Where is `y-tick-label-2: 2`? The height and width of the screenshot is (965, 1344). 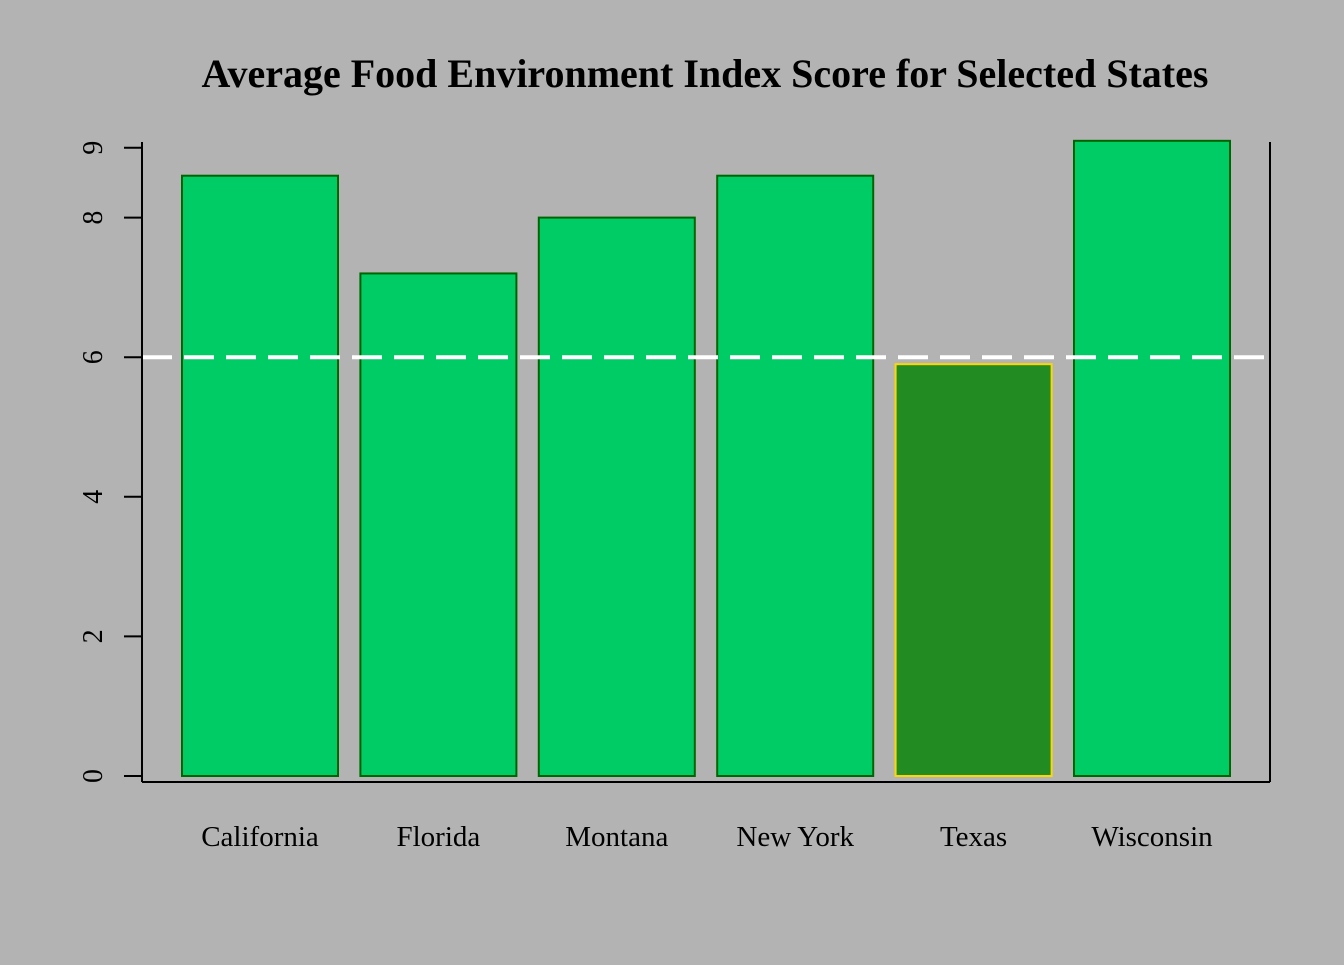 y-tick-label-2: 2 is located at coordinates (93, 636).